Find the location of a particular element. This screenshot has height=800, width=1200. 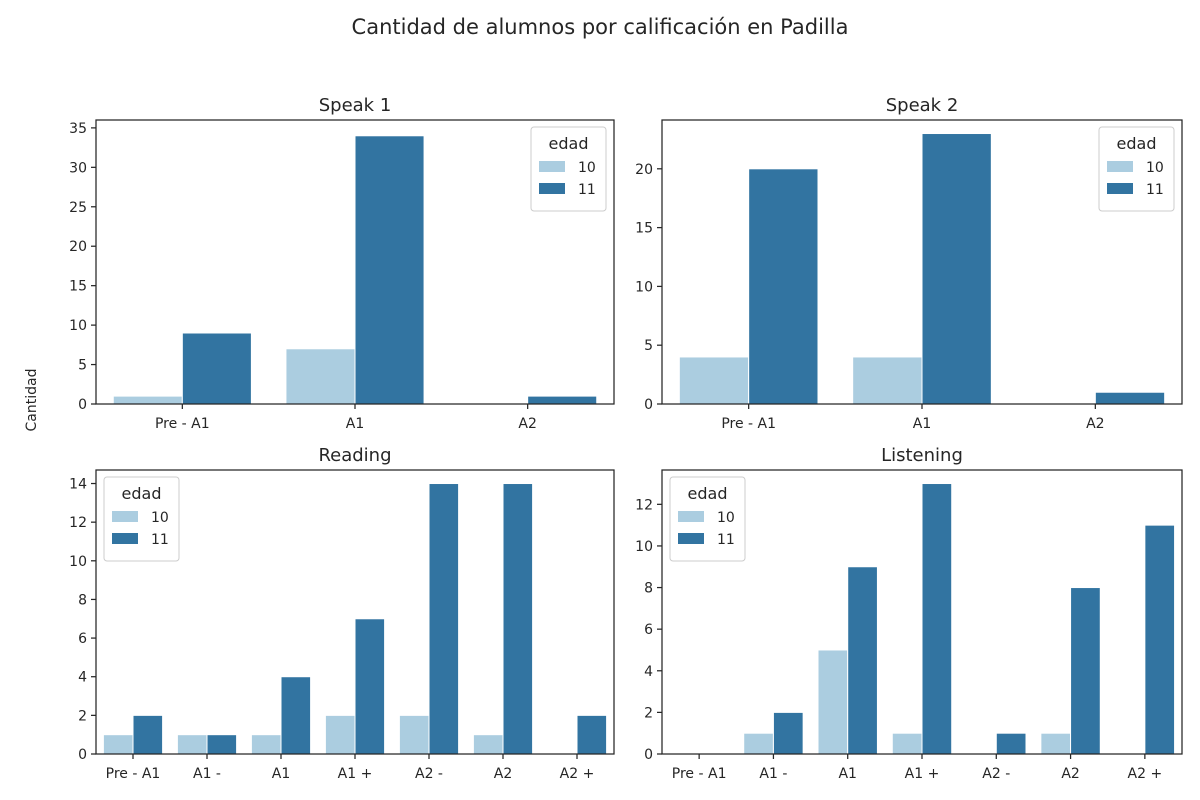

y-tick-label: 10 is located at coordinates (644, 287).